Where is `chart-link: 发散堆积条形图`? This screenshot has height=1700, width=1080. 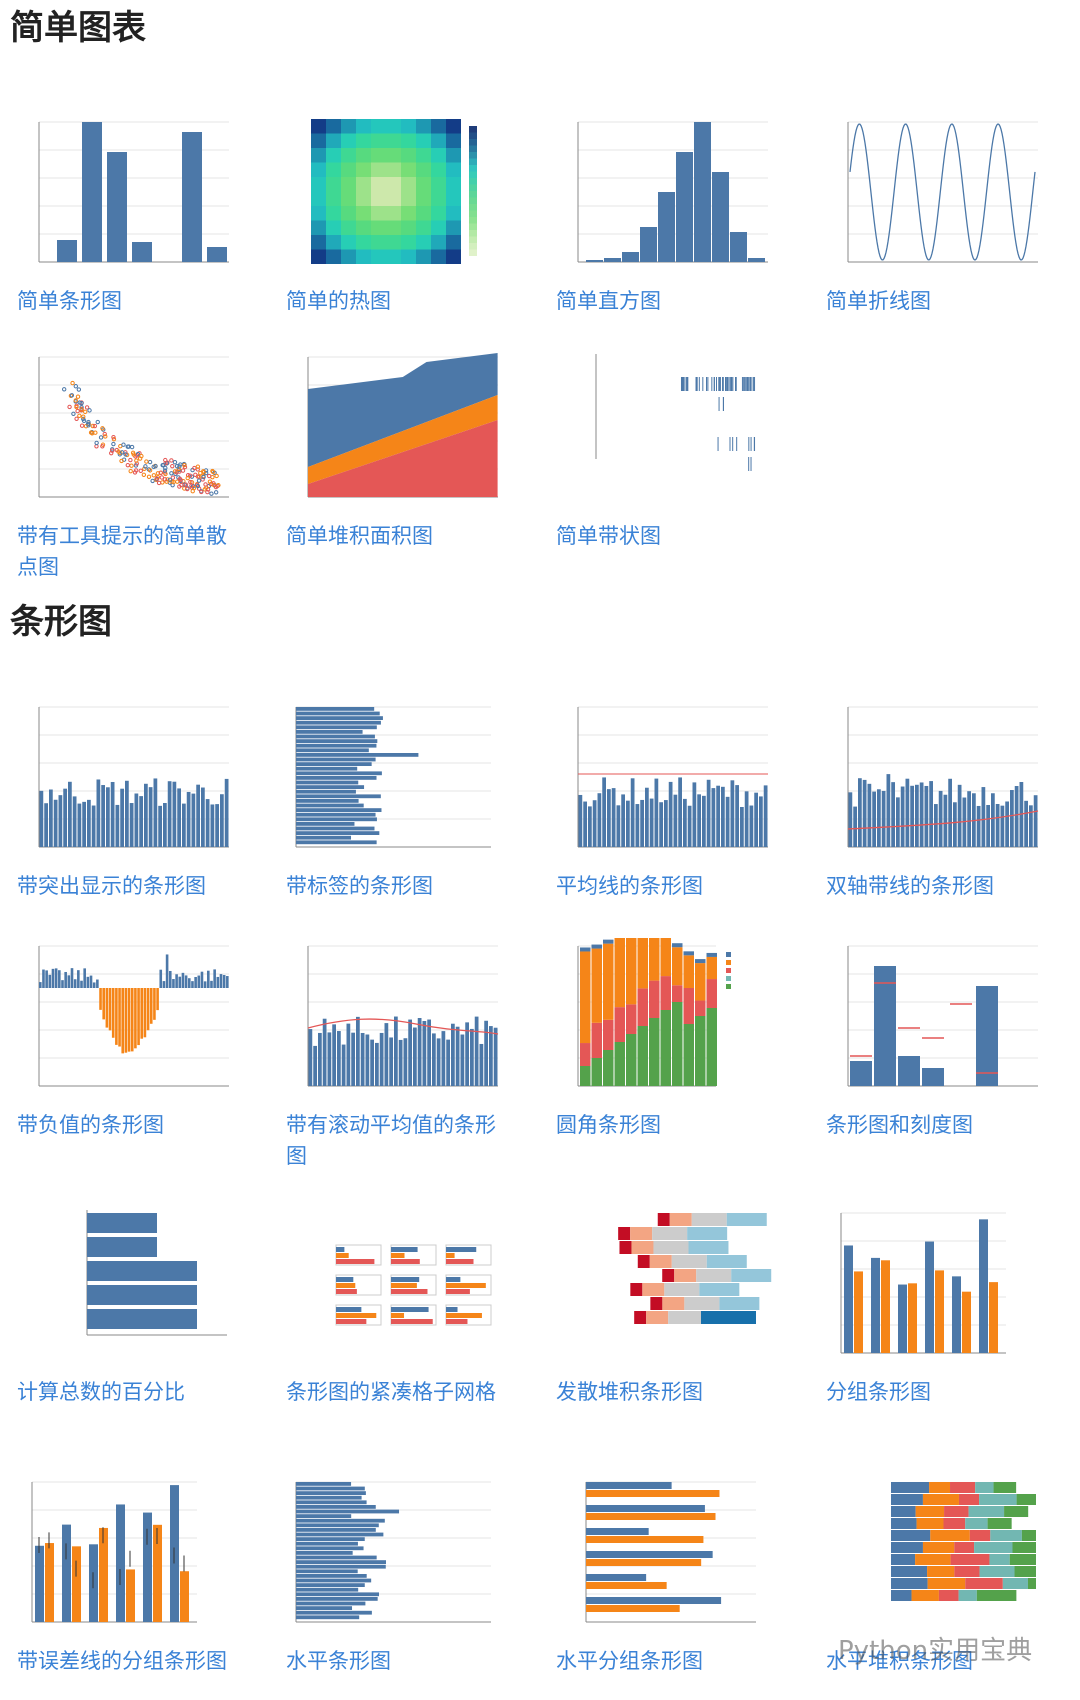
chart-link: 发散堆积条形图 is located at coordinates (629, 1392).